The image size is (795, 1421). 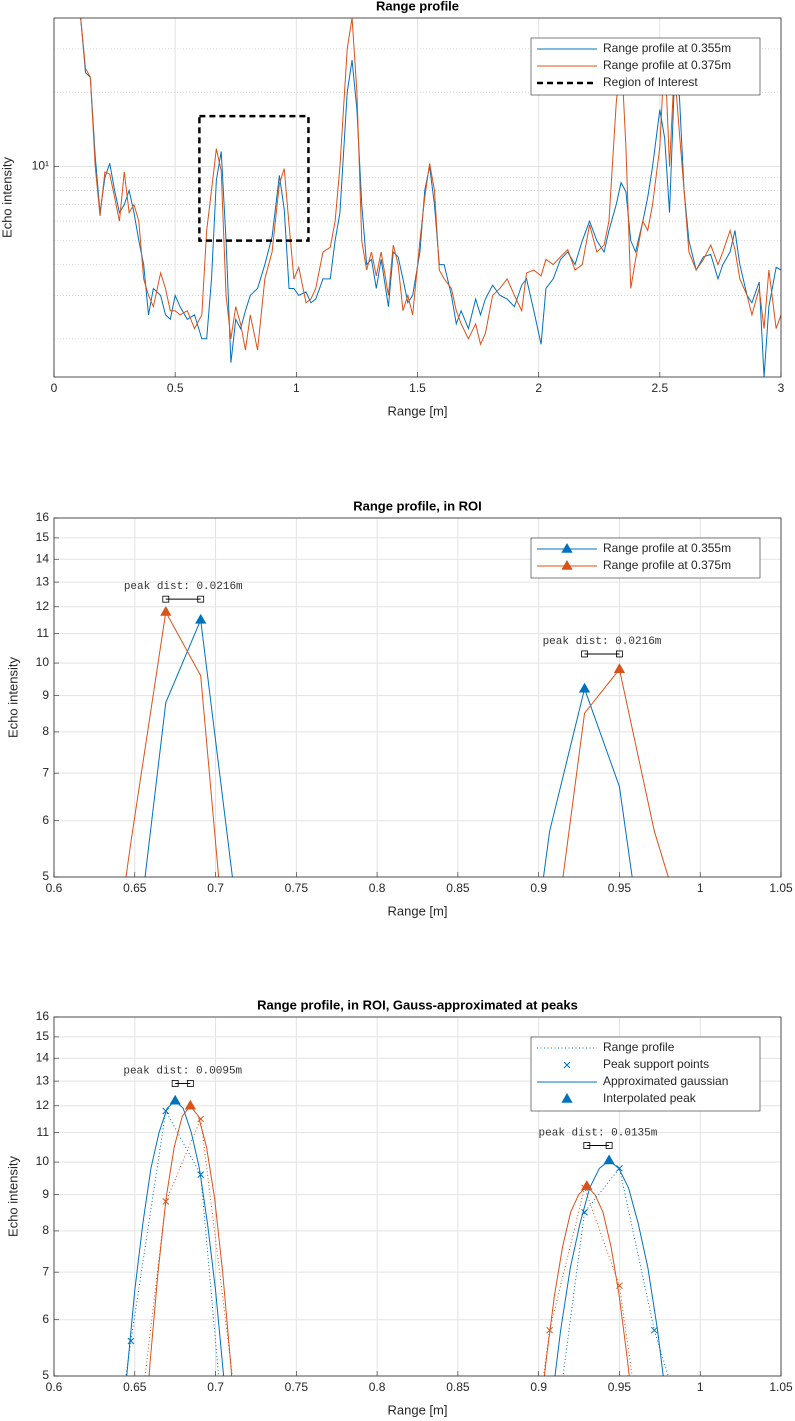 What do you see at coordinates (43, 1080) in the screenshot?
I see `y-tick-label: 13` at bounding box center [43, 1080].